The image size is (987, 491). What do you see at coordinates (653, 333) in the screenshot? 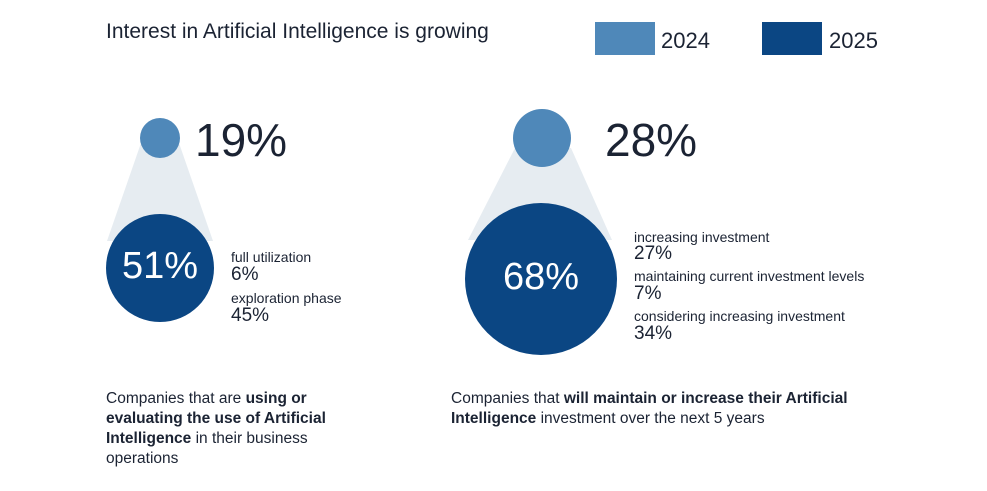
I see `right-breakdown-value-3: 34%` at bounding box center [653, 333].